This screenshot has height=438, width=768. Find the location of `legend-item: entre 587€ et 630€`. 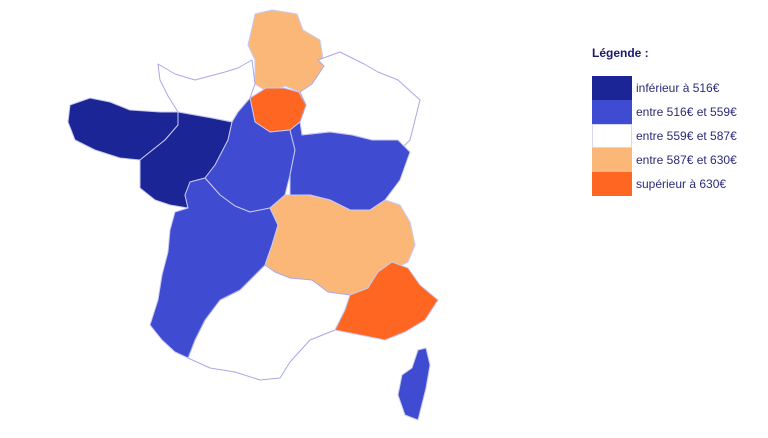

legend-item: entre 587€ et 630€ is located at coordinates (667, 160).